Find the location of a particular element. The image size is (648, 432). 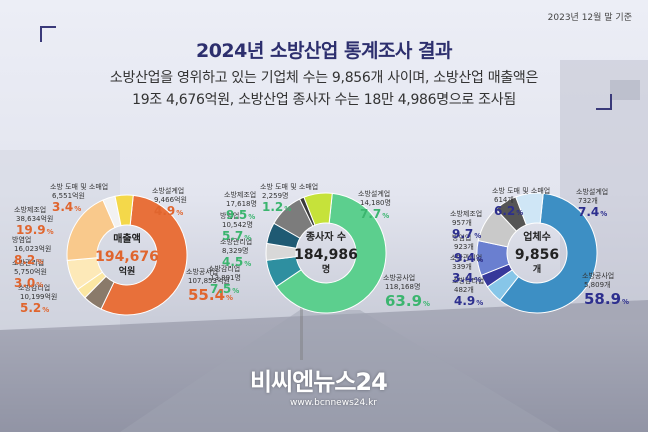

percent-sign-0-6: % is located at coordinates (179, 213).